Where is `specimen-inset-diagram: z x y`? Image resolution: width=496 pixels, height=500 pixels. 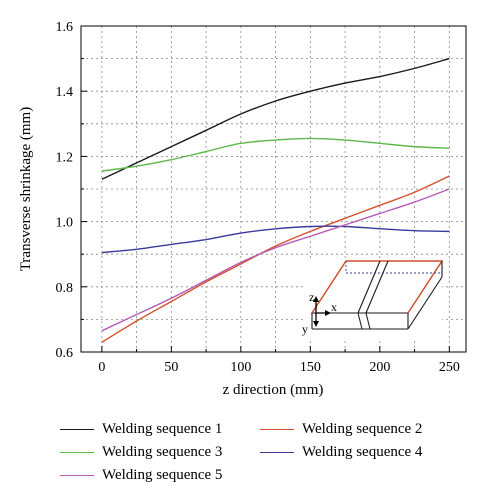
specimen-inset-diagram: z x y is located at coordinates (373, 299).